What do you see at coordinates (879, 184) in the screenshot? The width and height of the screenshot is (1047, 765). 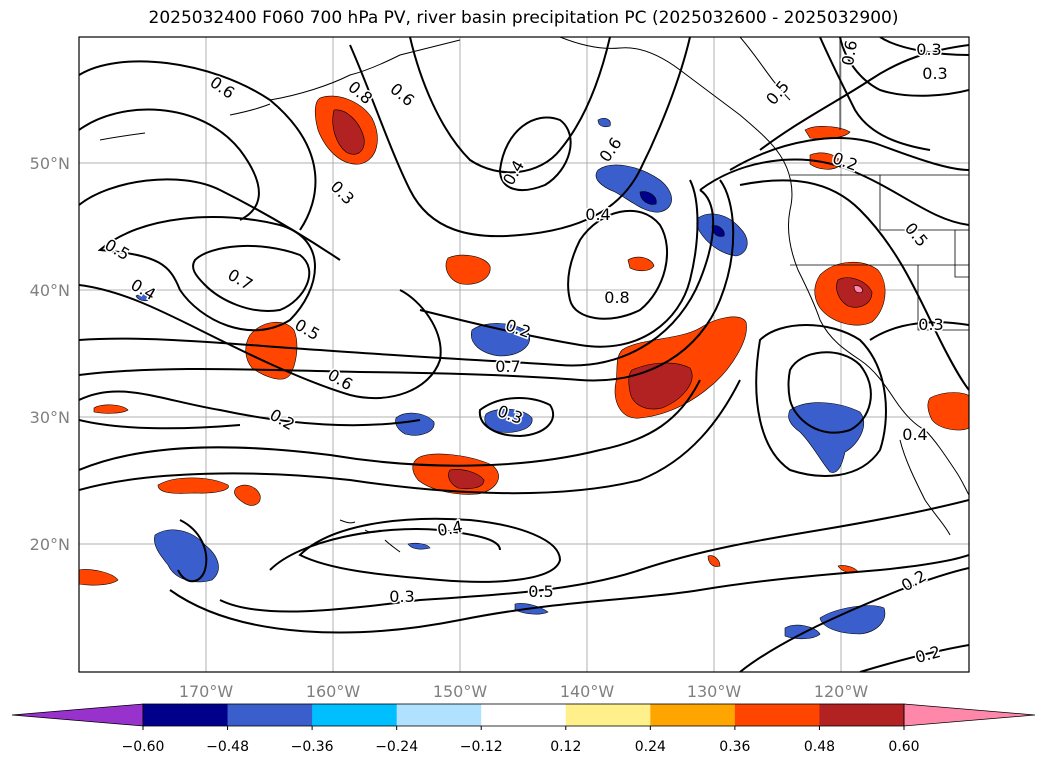 I see `borders` at bounding box center [879, 184].